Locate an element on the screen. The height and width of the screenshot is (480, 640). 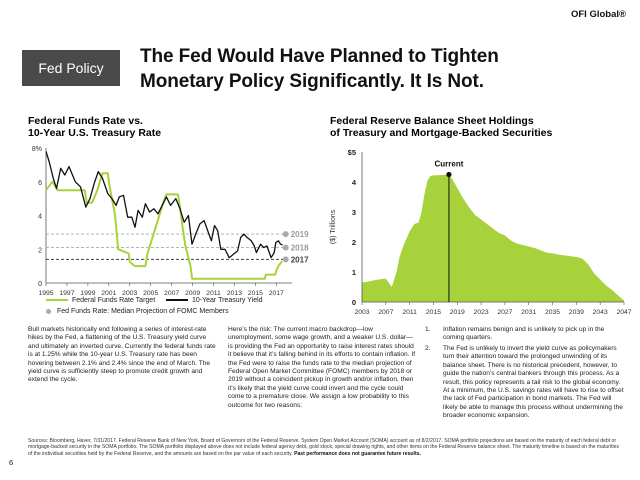
legend-dot-gray is located at coordinates (48, 311).